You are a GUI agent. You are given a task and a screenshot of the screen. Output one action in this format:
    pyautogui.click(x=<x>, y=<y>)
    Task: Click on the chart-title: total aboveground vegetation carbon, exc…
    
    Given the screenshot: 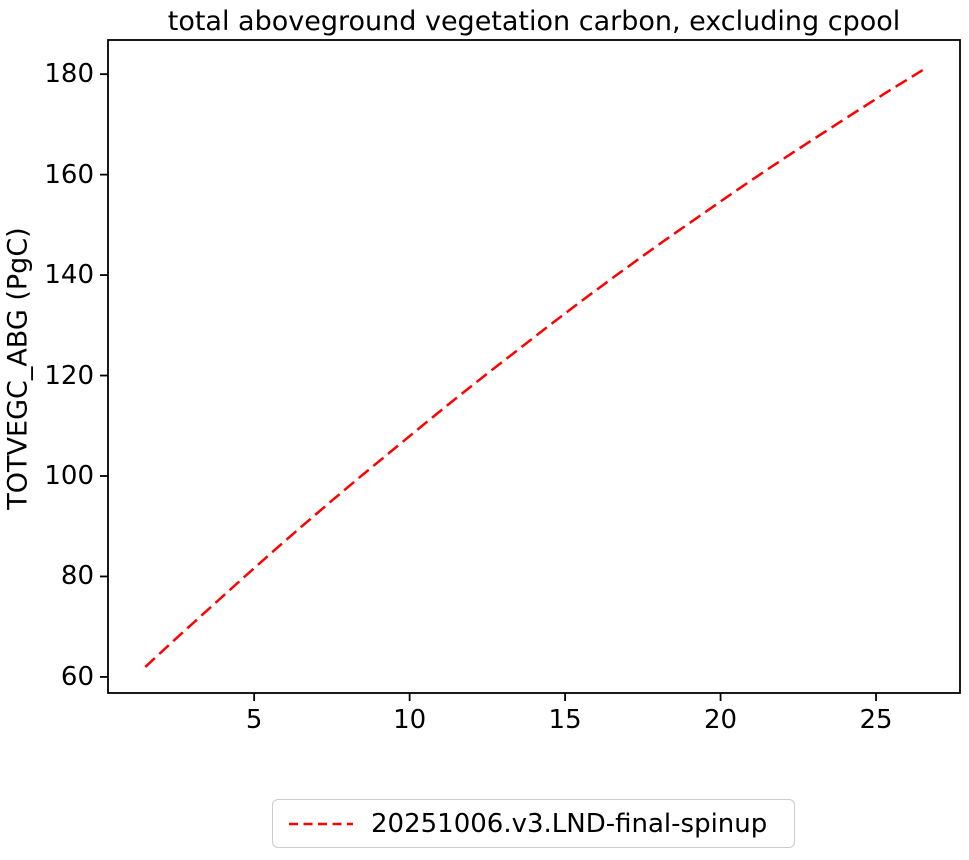 What is the action you would take?
    pyautogui.click(x=534, y=21)
    